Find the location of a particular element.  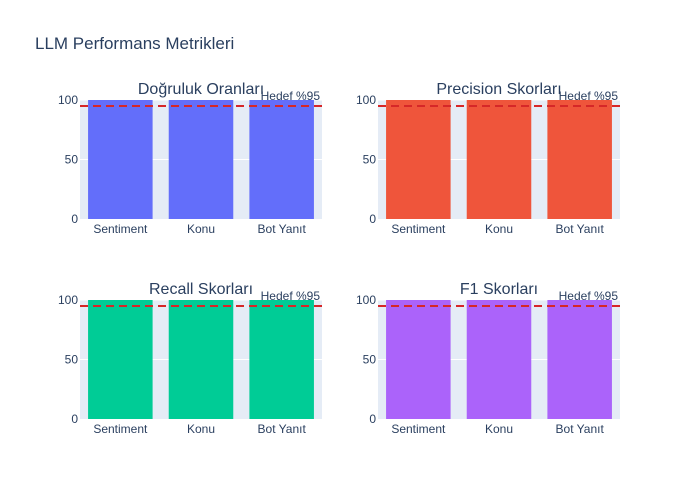

figure-title: LLM Performans Metrikleri is located at coordinates (135, 43).